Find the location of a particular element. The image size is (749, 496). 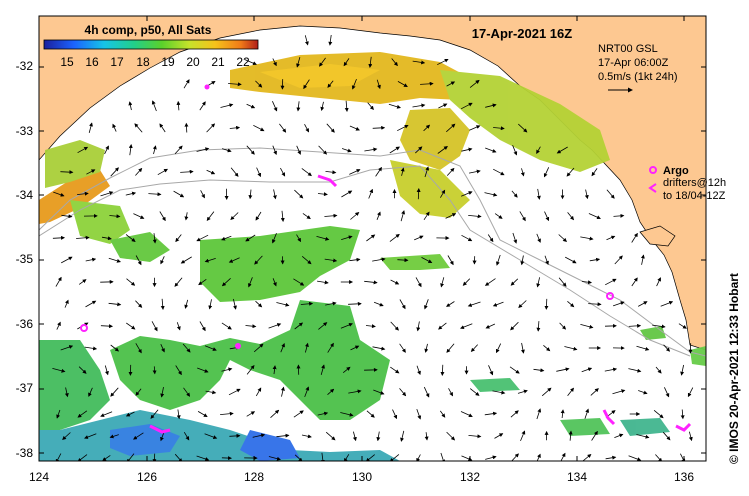

y-tick-m38: -38 is located at coordinates (25, 453).